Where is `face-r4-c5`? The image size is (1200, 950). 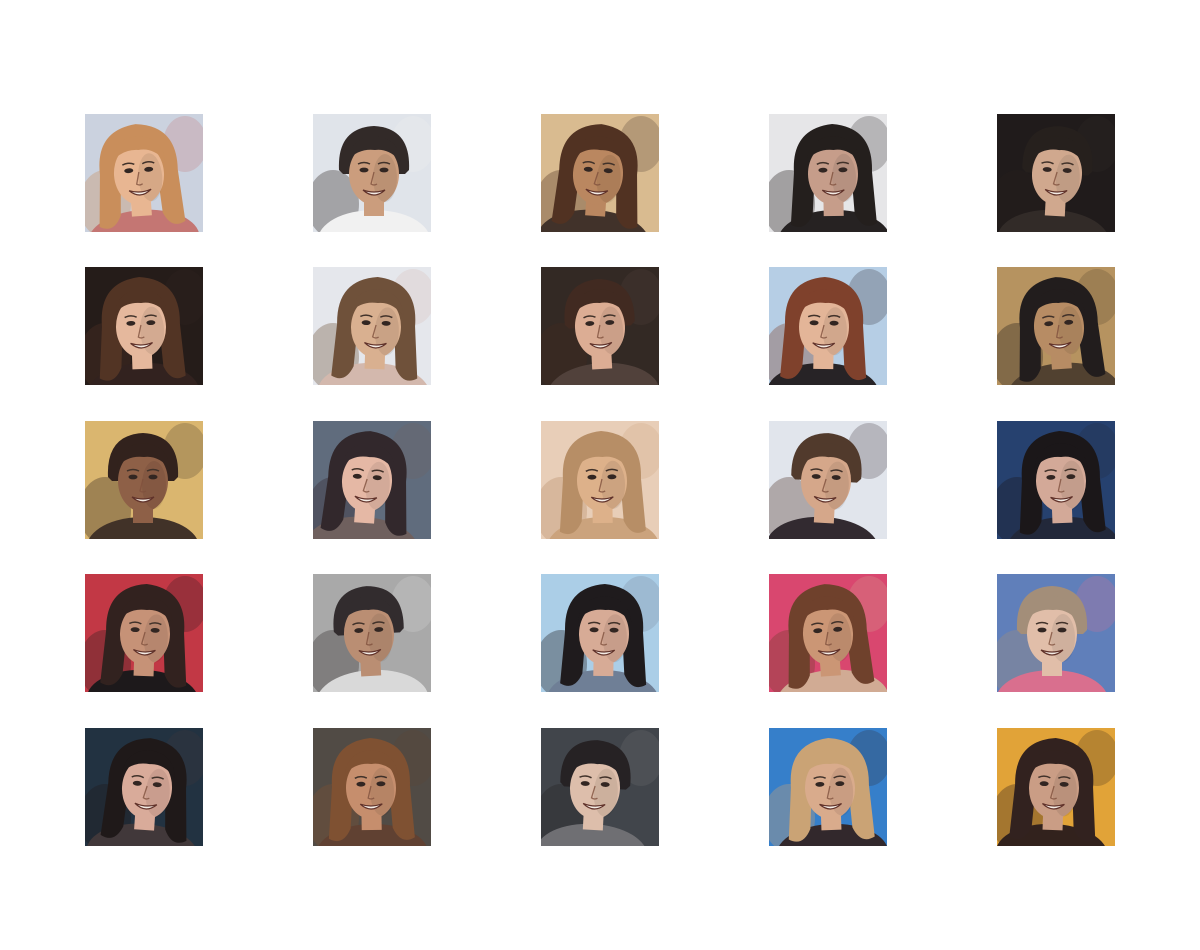 face-r4-c5 is located at coordinates (1056, 633).